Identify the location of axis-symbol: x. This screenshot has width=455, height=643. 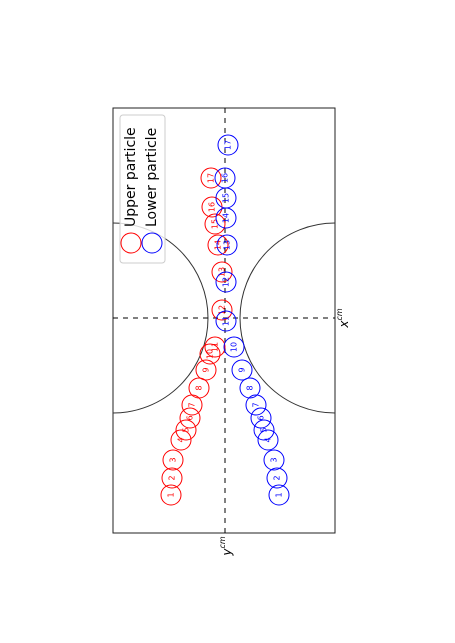
(344, 324).